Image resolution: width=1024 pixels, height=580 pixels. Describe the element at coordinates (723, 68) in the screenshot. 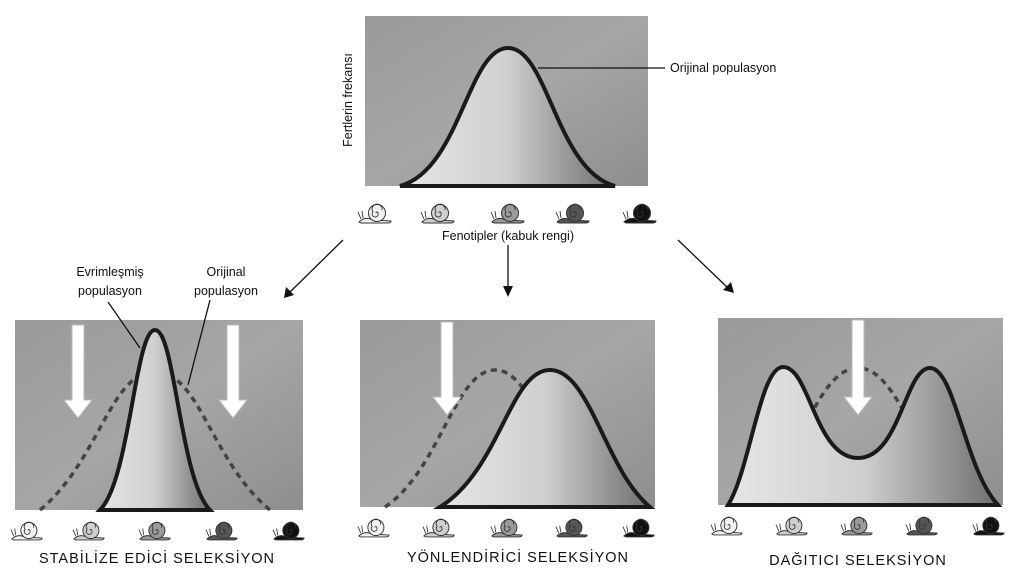

I see `curve-label: Orijinal populasyon` at that location.